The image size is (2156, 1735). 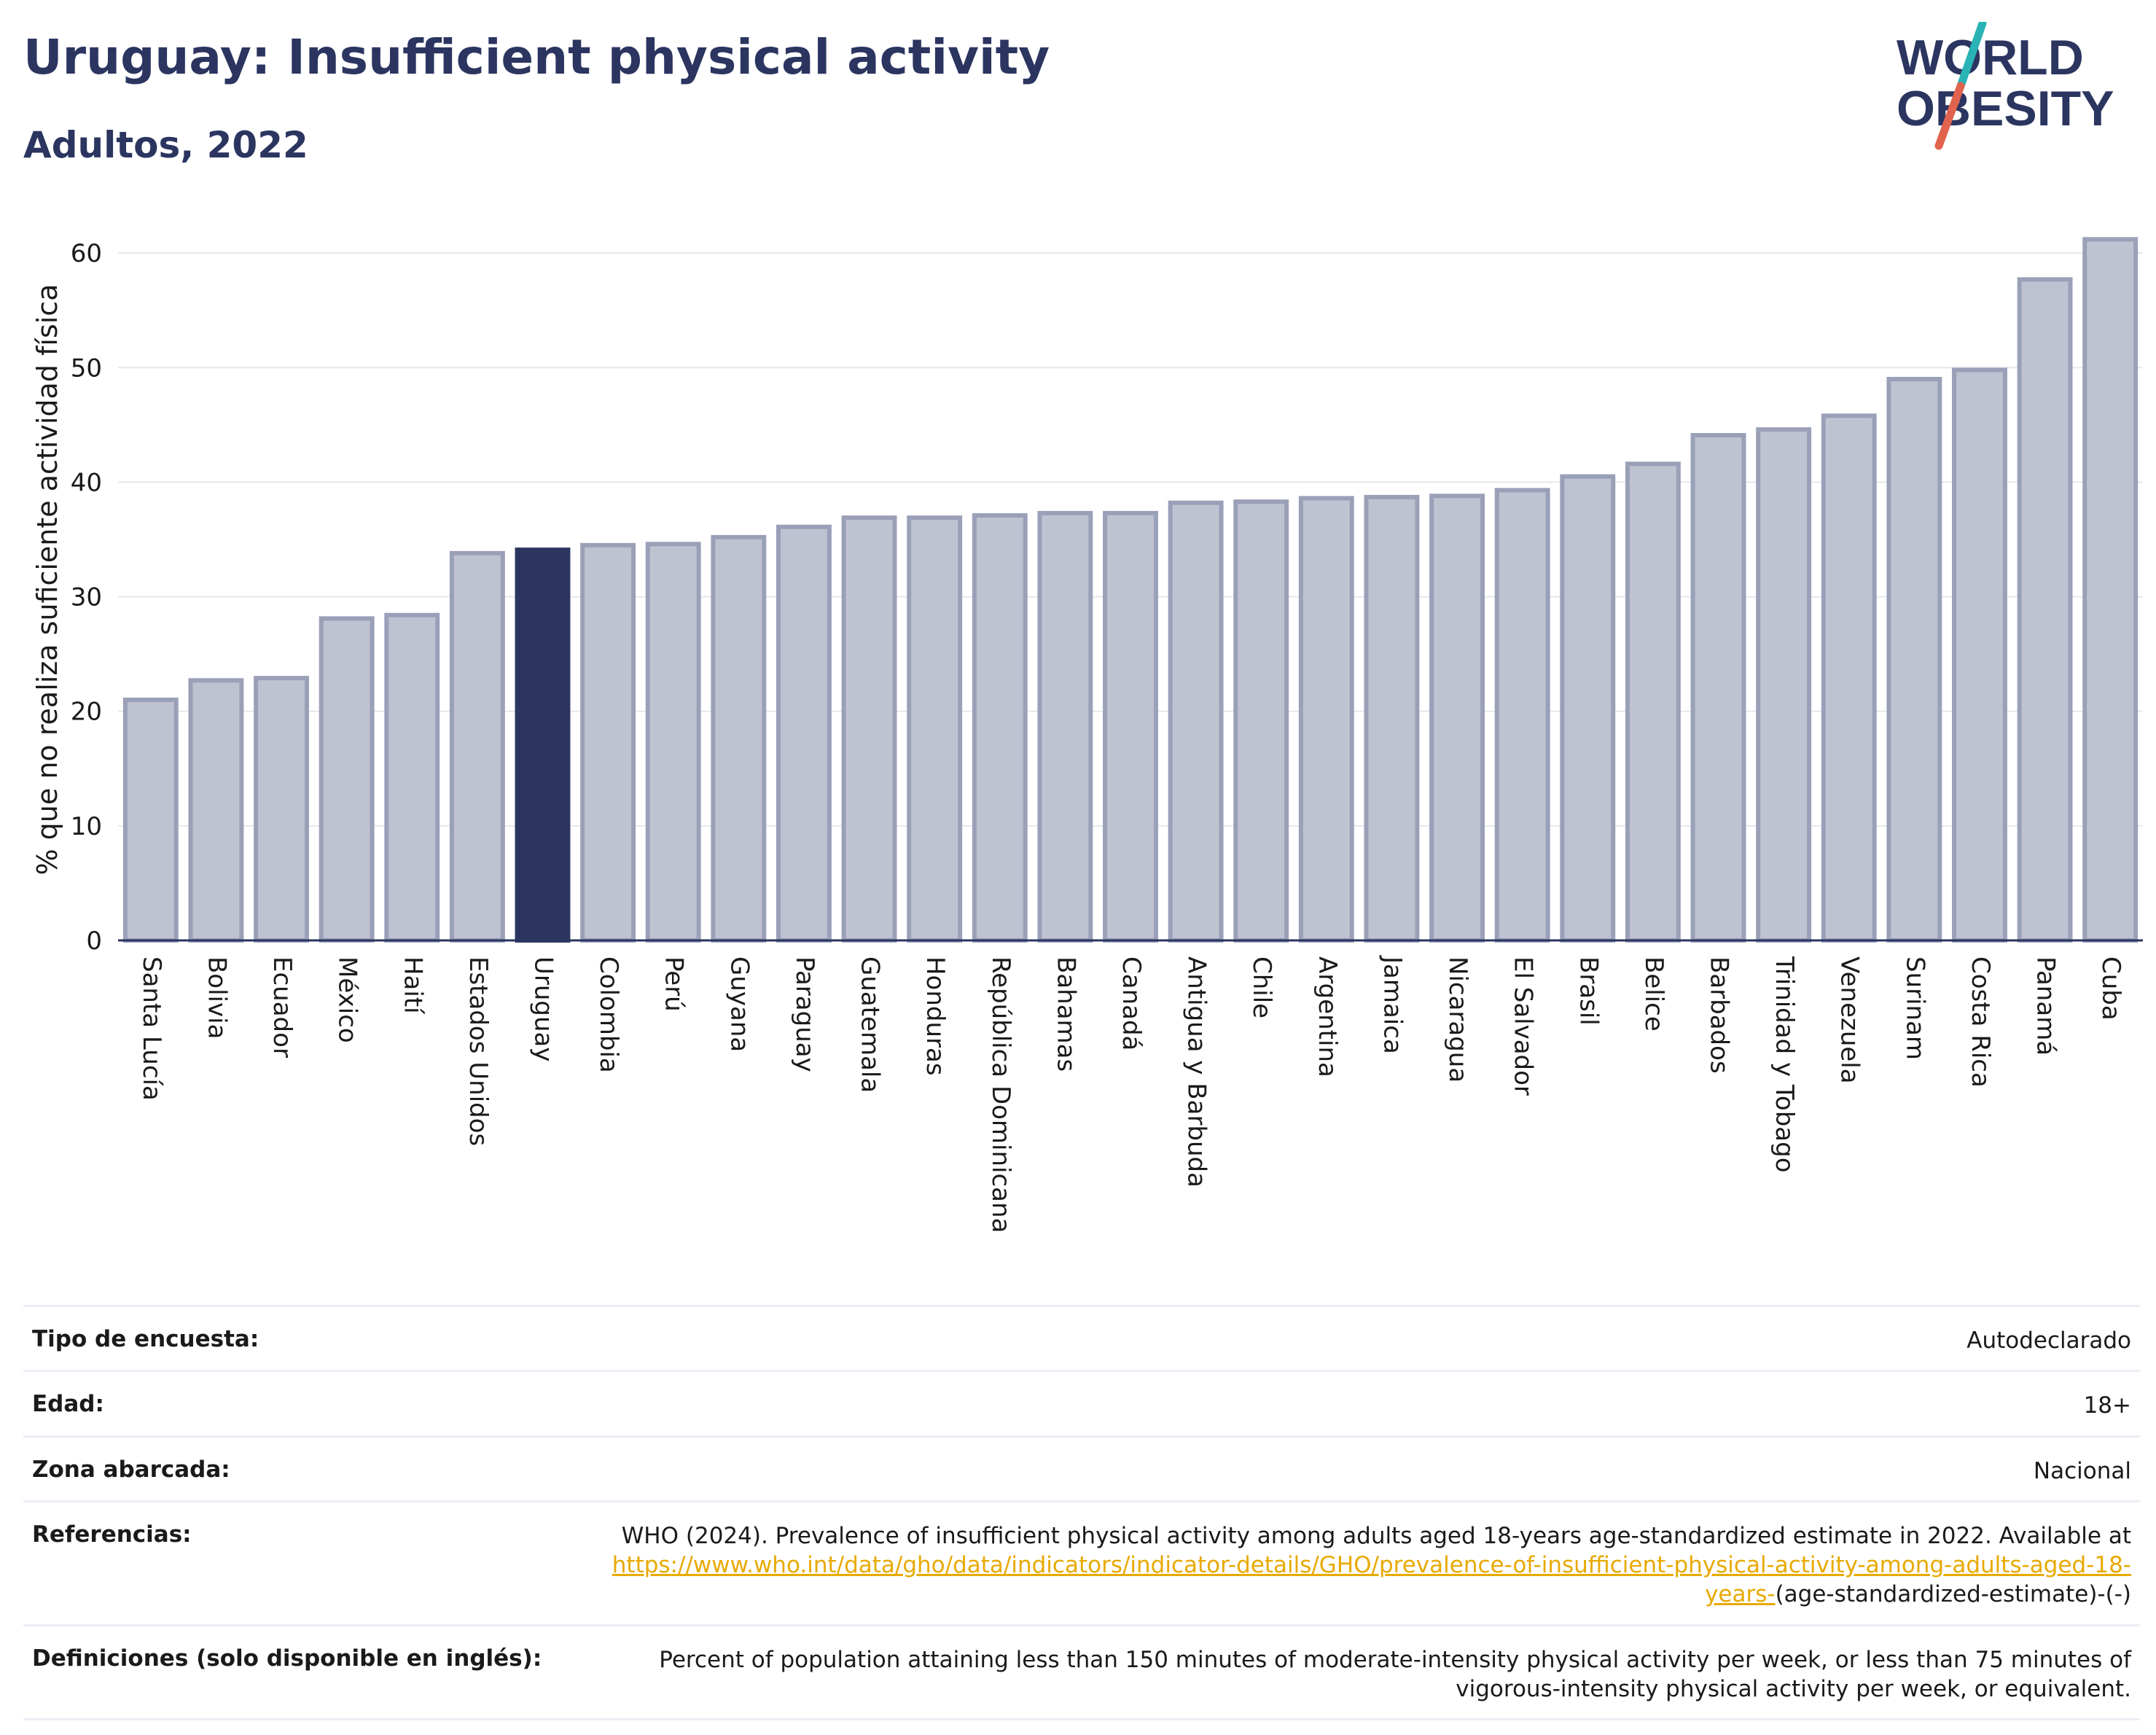 I want to click on x-tick-label: Ecuador, so click(x=282, y=1007).